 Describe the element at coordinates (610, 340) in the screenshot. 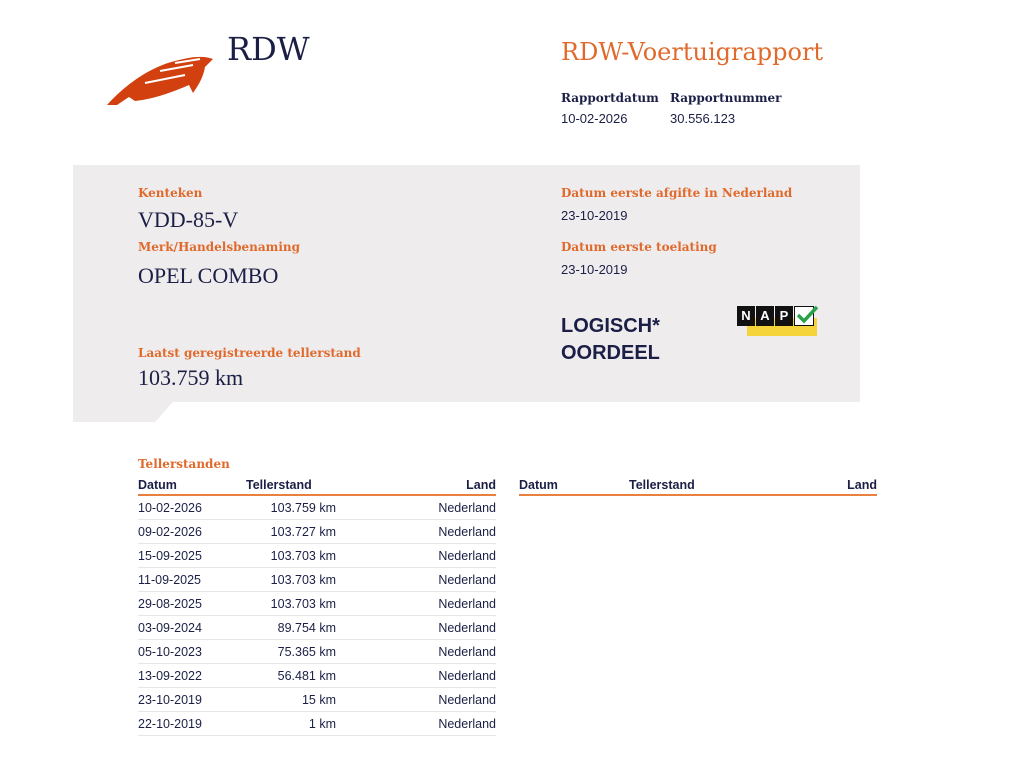

I see `verdict: LOGISCH* OORDEEL` at that location.